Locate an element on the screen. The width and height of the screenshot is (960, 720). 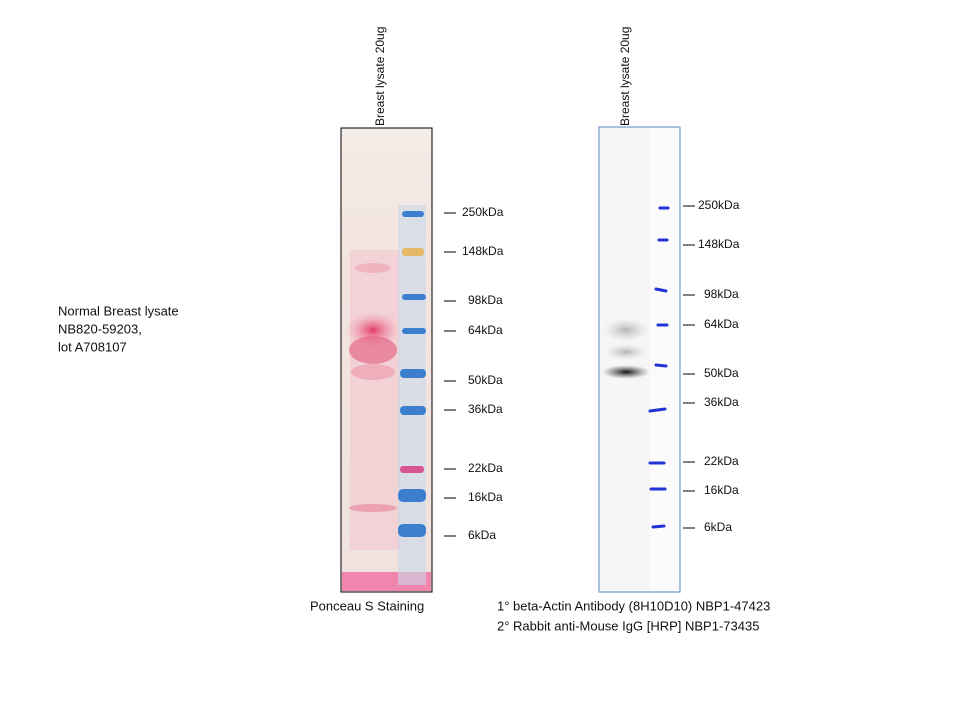
side-label: NB820-59203, is located at coordinates (100, 328).